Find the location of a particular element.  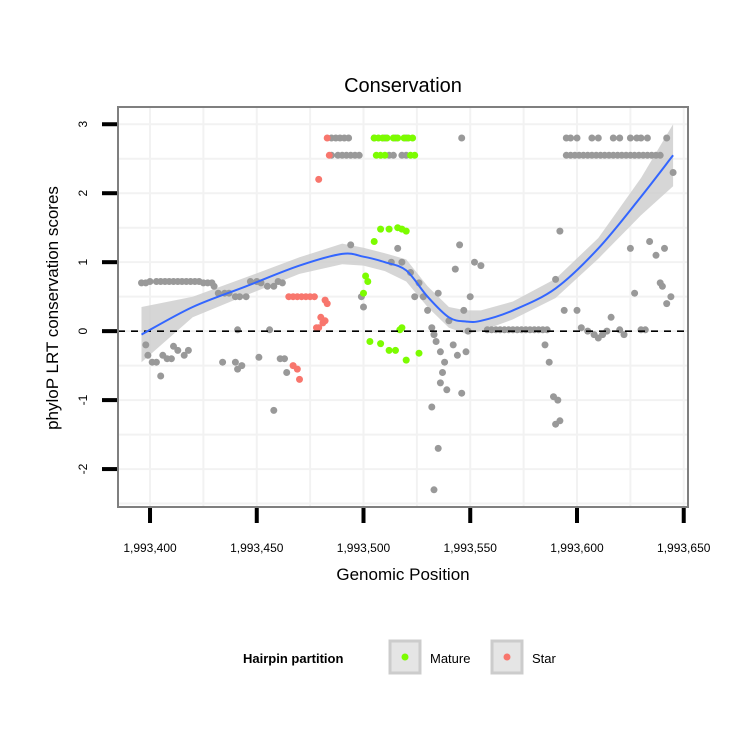

legend-label-mature: Mature is located at coordinates (450, 658).